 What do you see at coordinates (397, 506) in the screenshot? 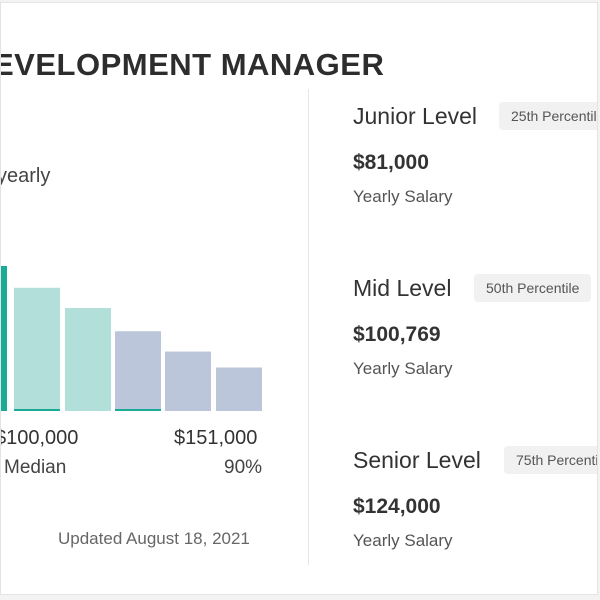
I see `level-salary: $124,000` at bounding box center [397, 506].